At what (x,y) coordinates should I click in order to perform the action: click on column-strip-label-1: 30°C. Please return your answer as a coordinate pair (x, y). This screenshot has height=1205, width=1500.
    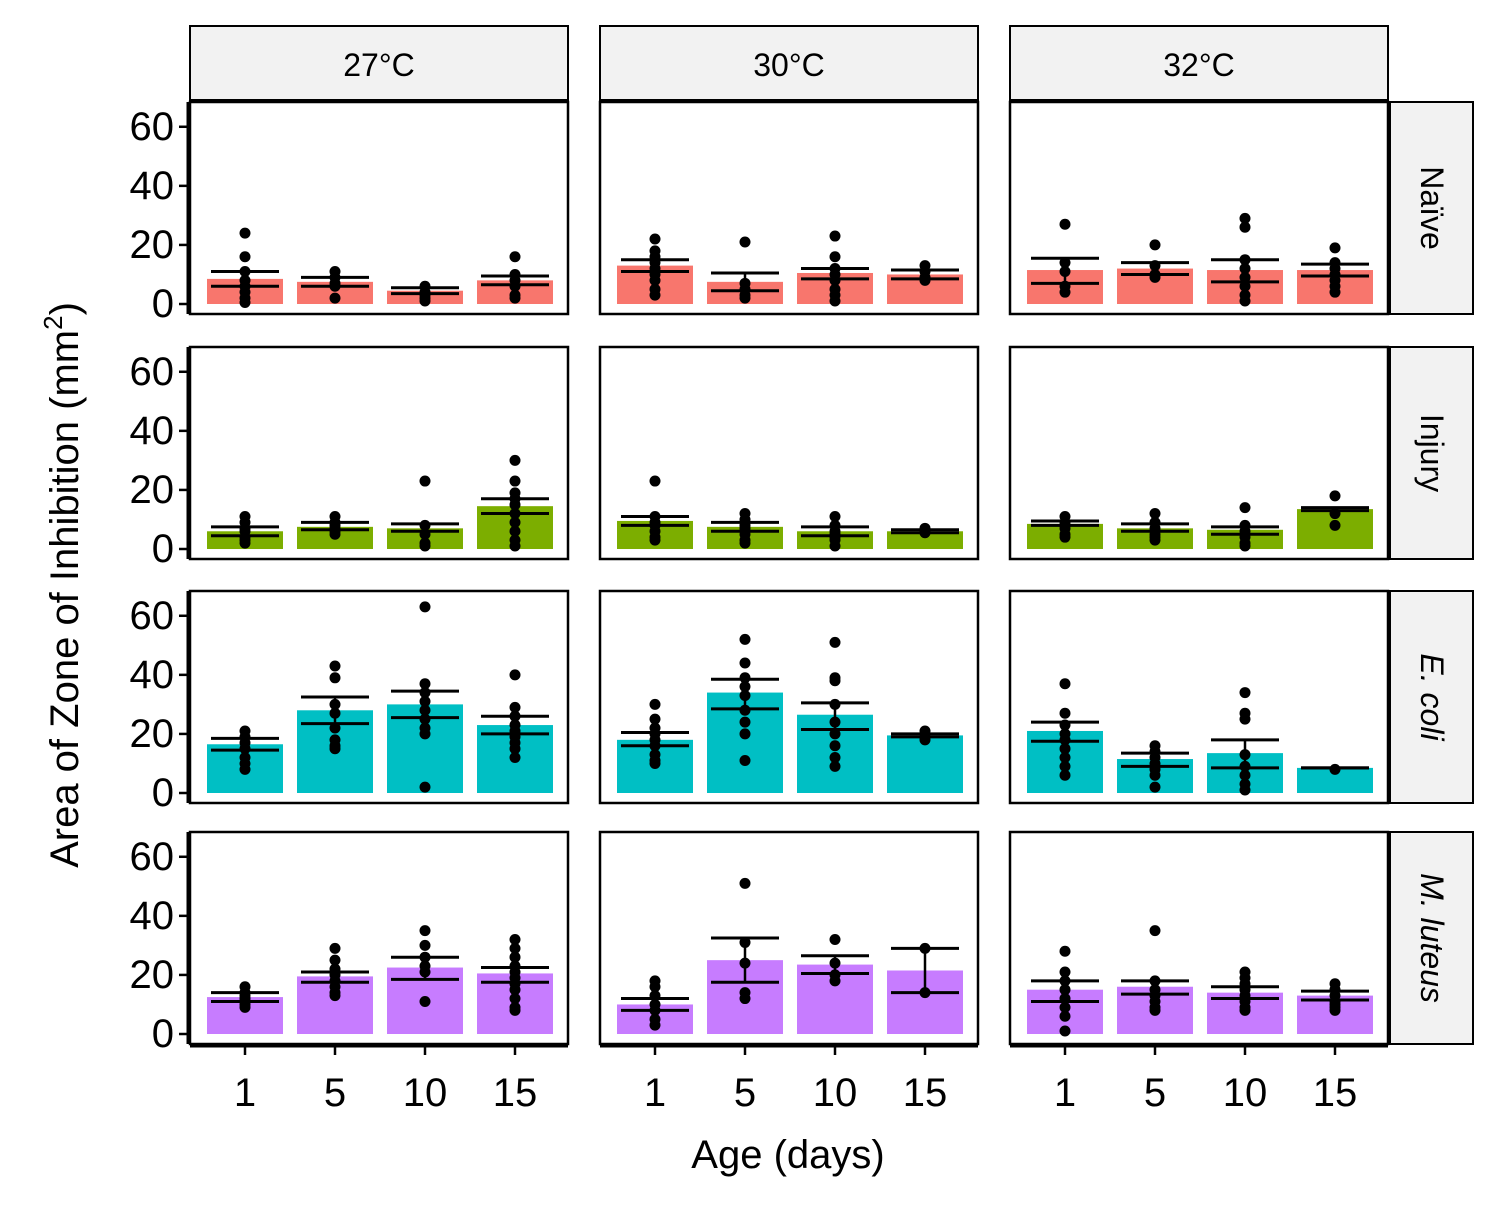
    Looking at the image, I should click on (789, 65).